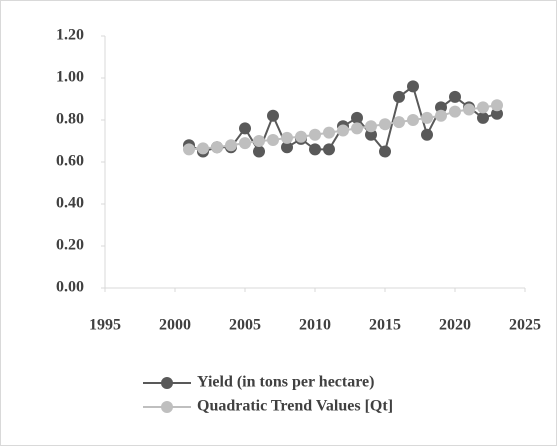  Describe the element at coordinates (70, 245) in the screenshot. I see `y-tick-label: 0.20` at that location.